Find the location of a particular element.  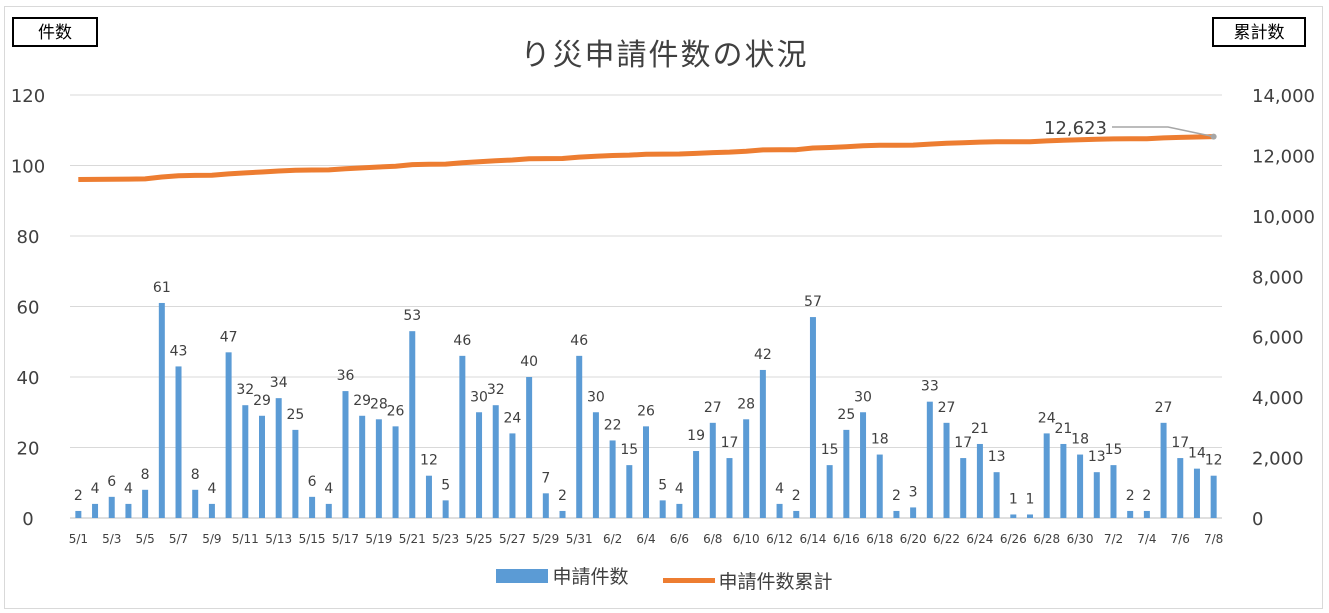

right-tick-label: 10,000 is located at coordinates (1283, 217).